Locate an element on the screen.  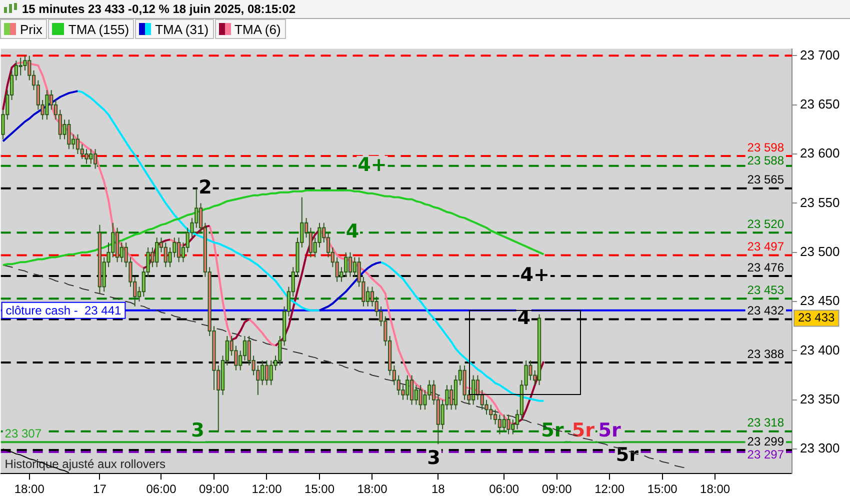
y-tick-label: 23 400 is located at coordinates (820, 350).